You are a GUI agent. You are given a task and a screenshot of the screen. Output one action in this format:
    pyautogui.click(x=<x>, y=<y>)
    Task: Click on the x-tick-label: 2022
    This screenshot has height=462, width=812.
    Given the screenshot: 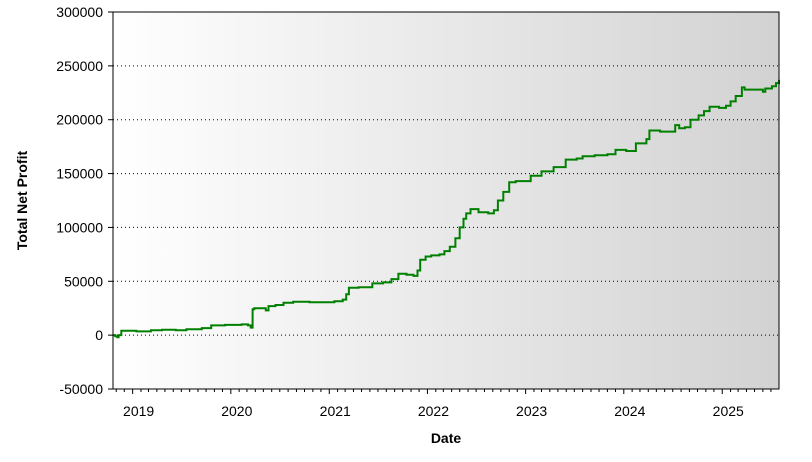 What is the action you would take?
    pyautogui.click(x=433, y=411)
    